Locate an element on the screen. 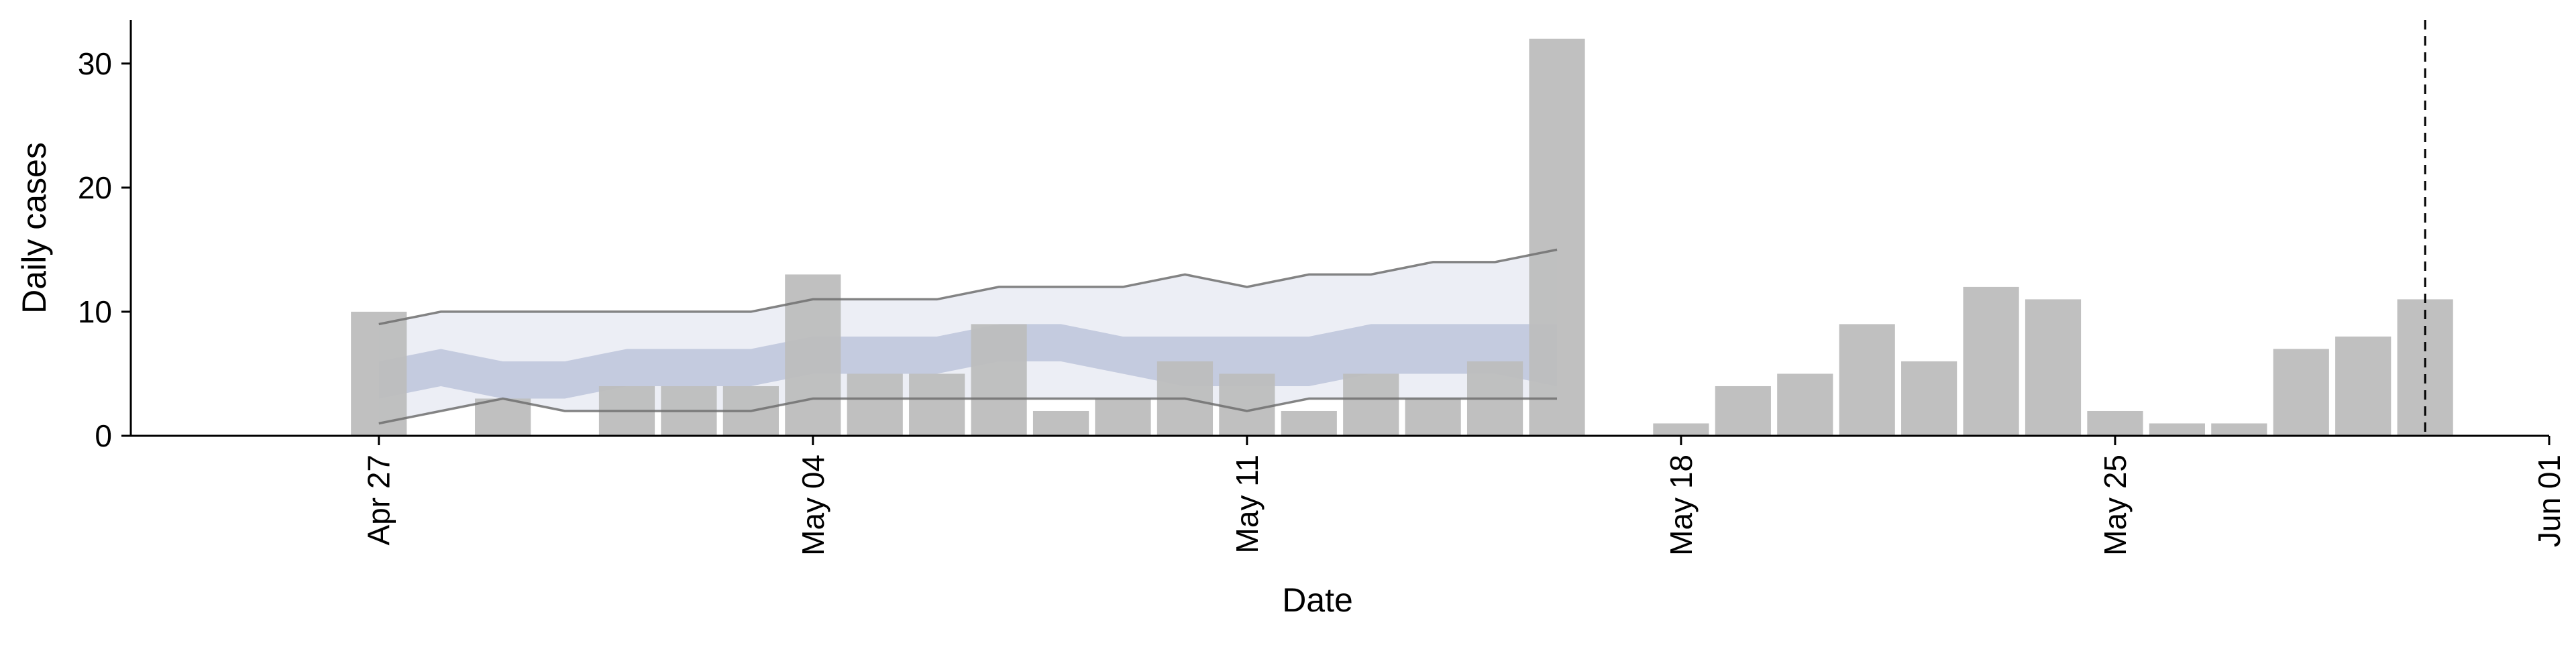 Image resolution: width=2576 pixels, height=647 pixels. lower-bound-line is located at coordinates (968, 411).